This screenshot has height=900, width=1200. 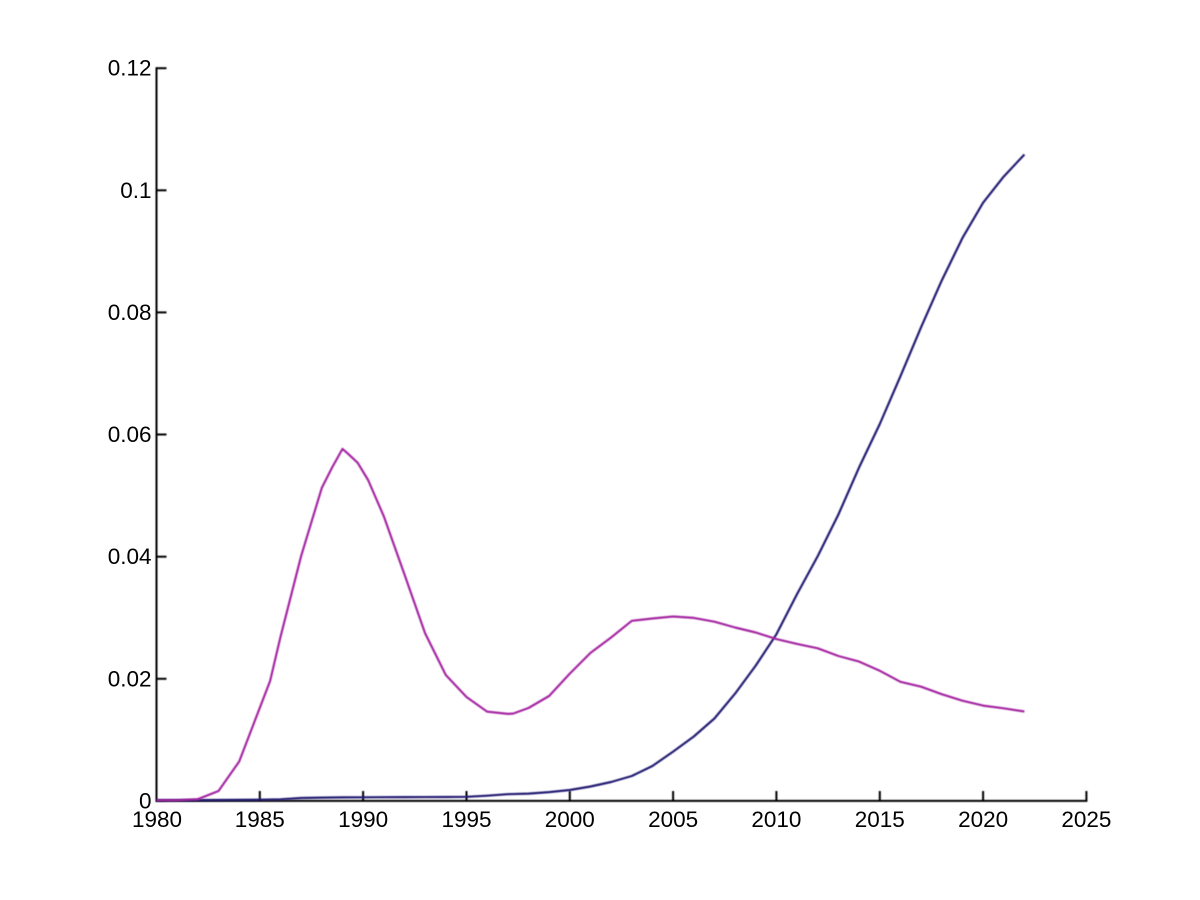 I want to click on svg-text: 0.04, so click(x=130, y=556).